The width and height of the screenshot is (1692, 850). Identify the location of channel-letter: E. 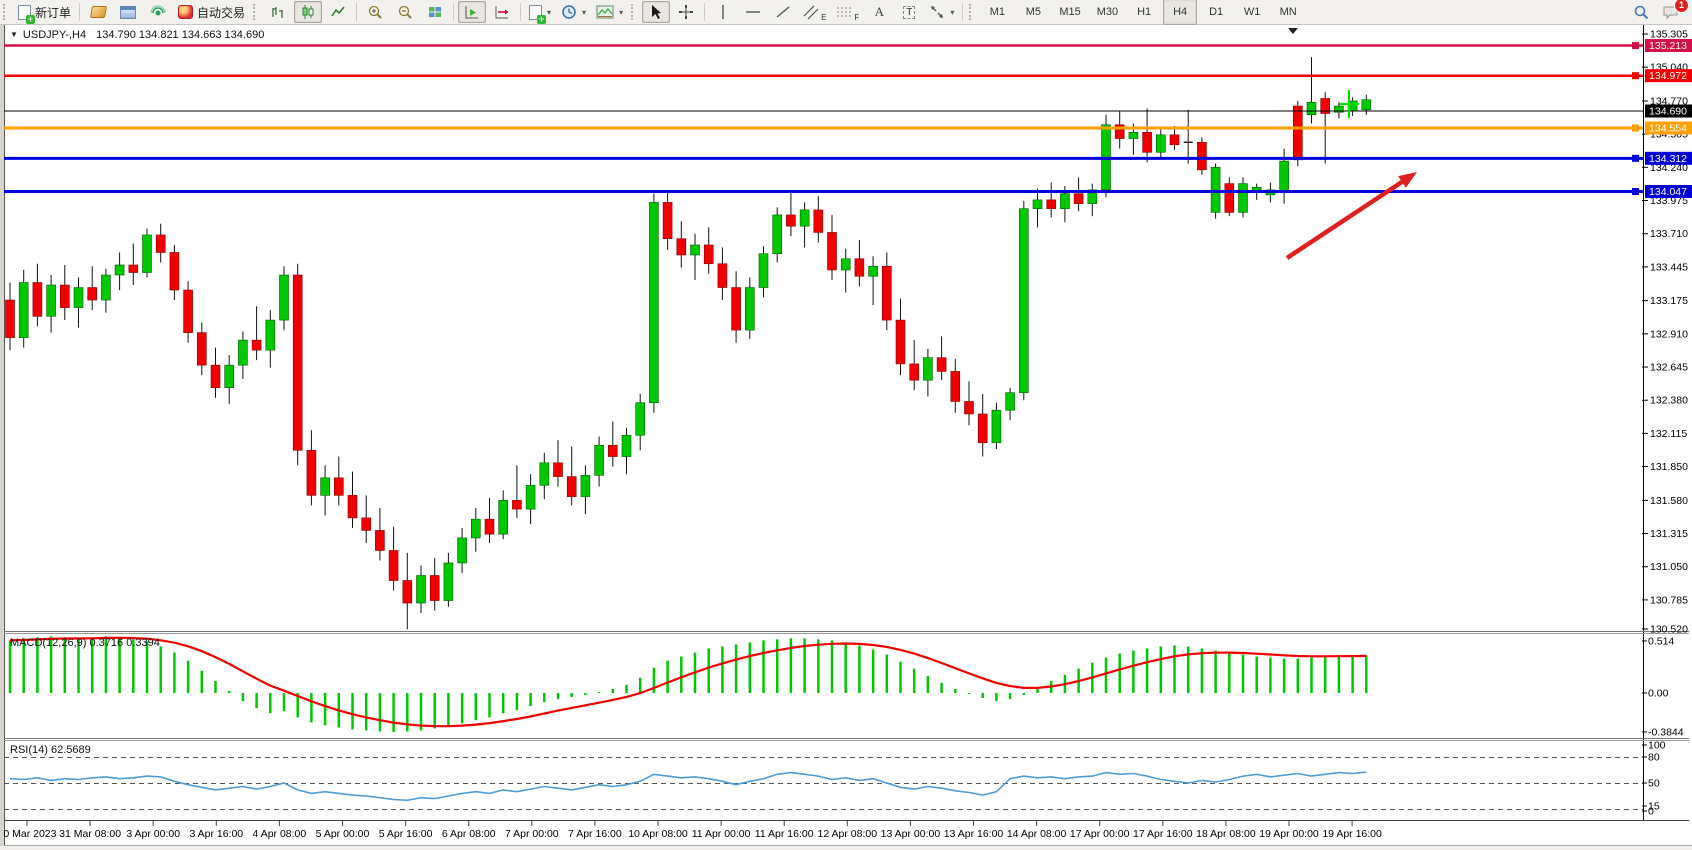
(824, 17).